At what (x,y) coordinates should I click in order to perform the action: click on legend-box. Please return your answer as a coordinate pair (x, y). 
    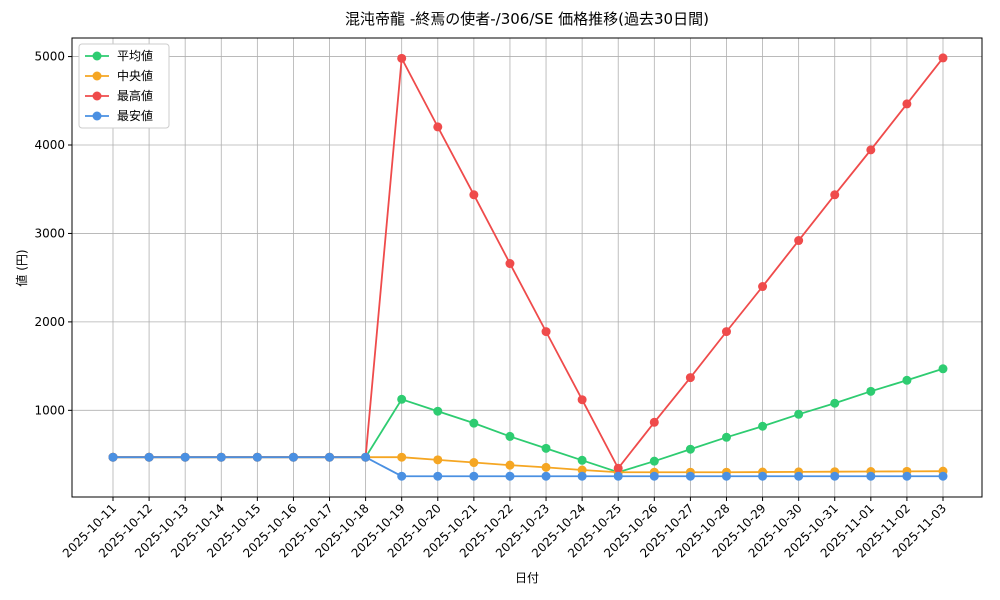
    Looking at the image, I should click on (124, 86).